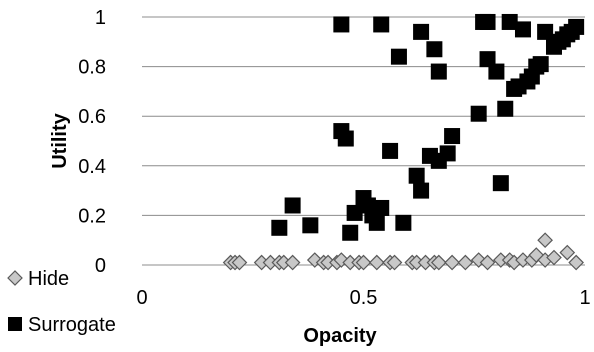  What do you see at coordinates (92, 142) in the screenshot?
I see `y-axis-ticks: 0 0.2 0.4 0.6 0.8 1` at bounding box center [92, 142].